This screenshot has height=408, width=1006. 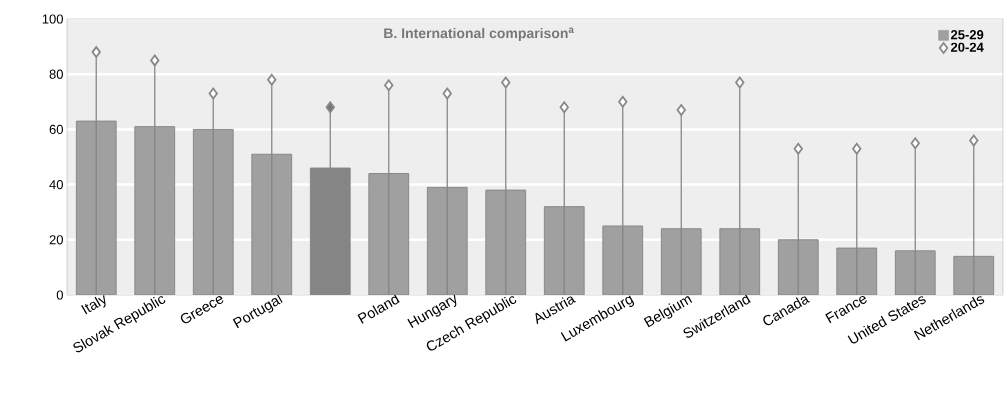 What do you see at coordinates (56, 74) in the screenshot?
I see `y-tick-label: 80` at bounding box center [56, 74].